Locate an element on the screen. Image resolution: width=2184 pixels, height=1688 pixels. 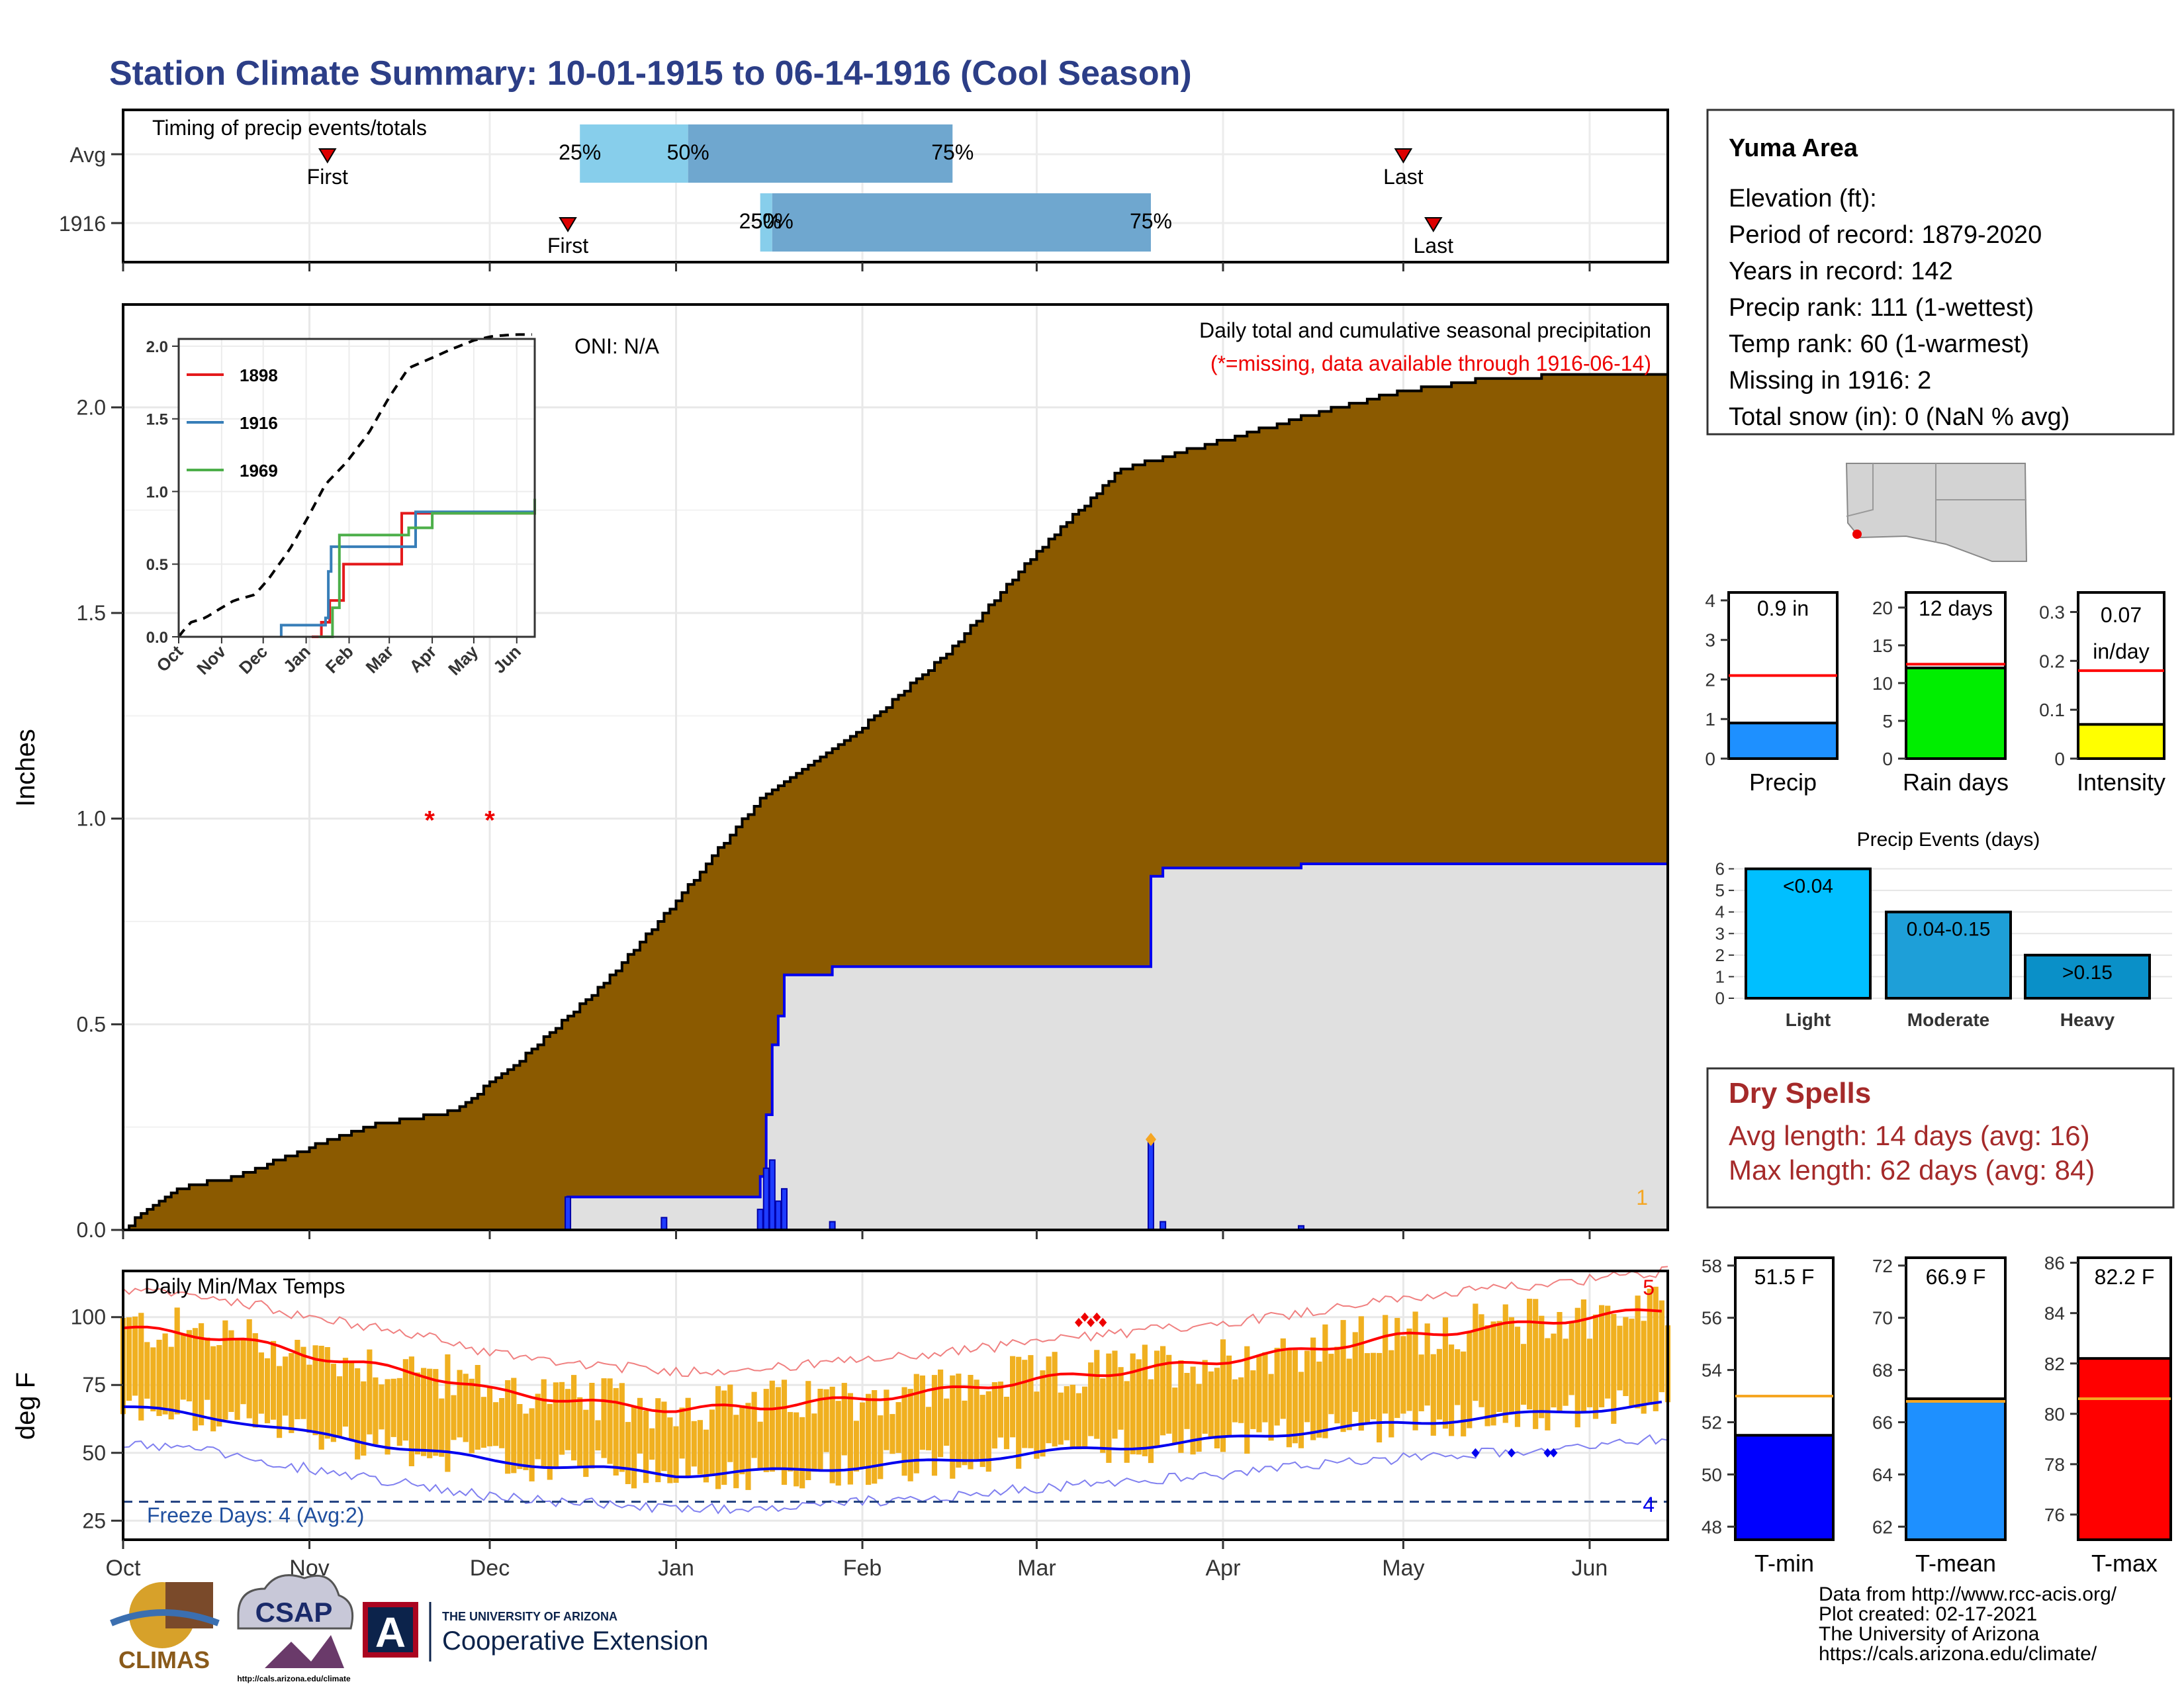
record-low-line is located at coordinates (895, 1474).